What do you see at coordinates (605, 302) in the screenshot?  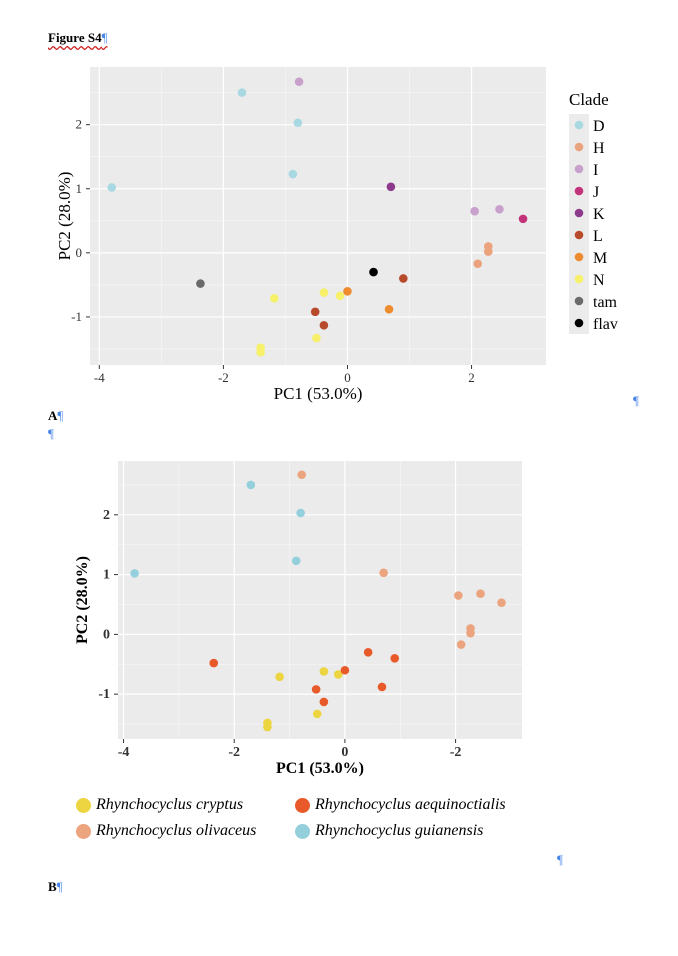 I see `legend-label: tam` at bounding box center [605, 302].